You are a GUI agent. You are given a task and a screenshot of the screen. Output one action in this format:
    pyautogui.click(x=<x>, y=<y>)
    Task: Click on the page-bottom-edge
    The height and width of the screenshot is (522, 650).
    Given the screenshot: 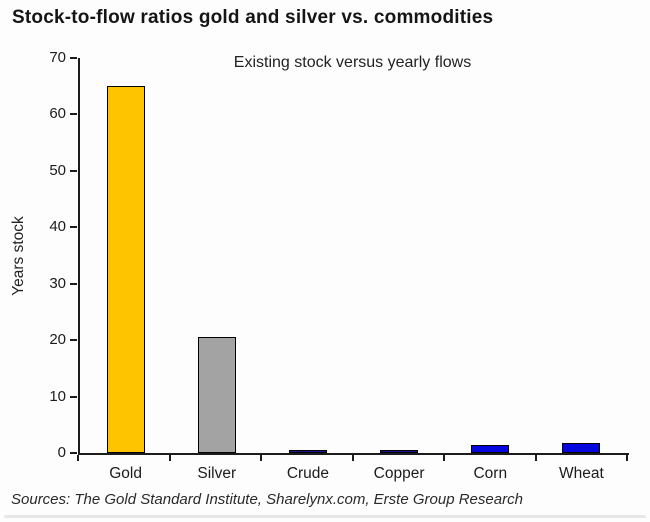 What is the action you would take?
    pyautogui.click(x=325, y=516)
    